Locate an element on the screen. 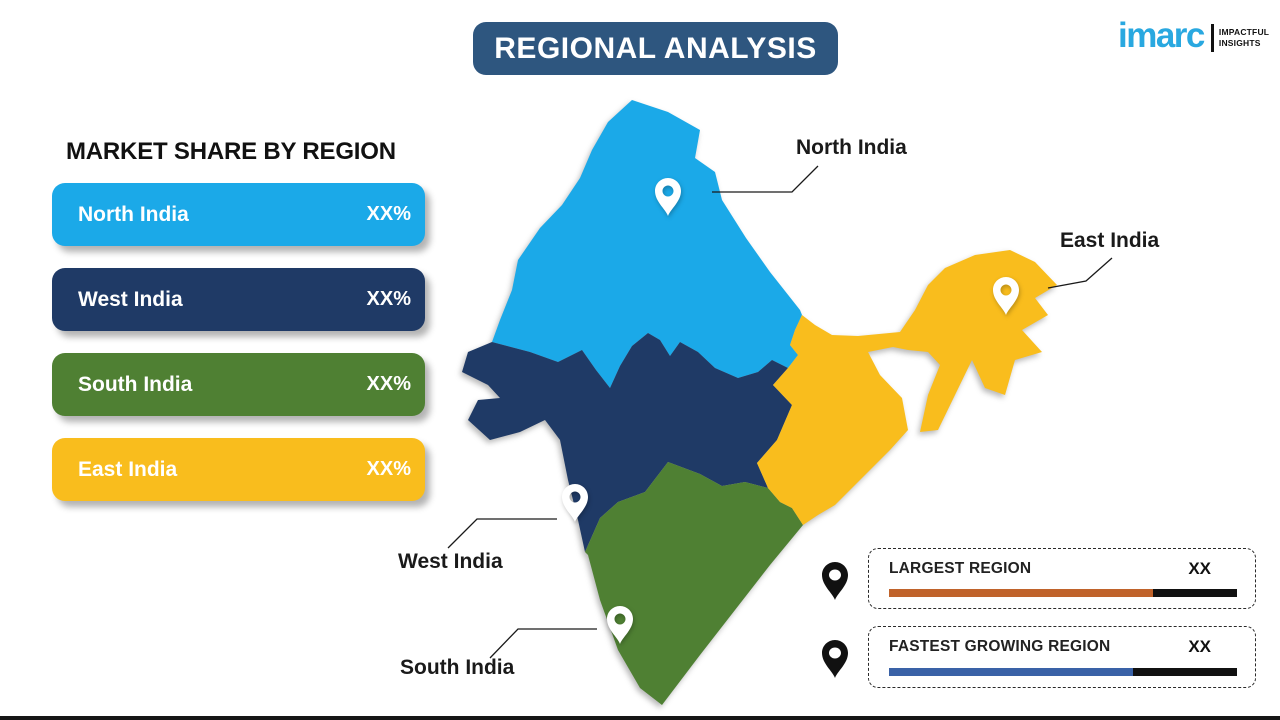 The height and width of the screenshot is (720, 1280). legend-fastest-growing-region: FASTEST GROWING REGION XX is located at coordinates (1062, 657).